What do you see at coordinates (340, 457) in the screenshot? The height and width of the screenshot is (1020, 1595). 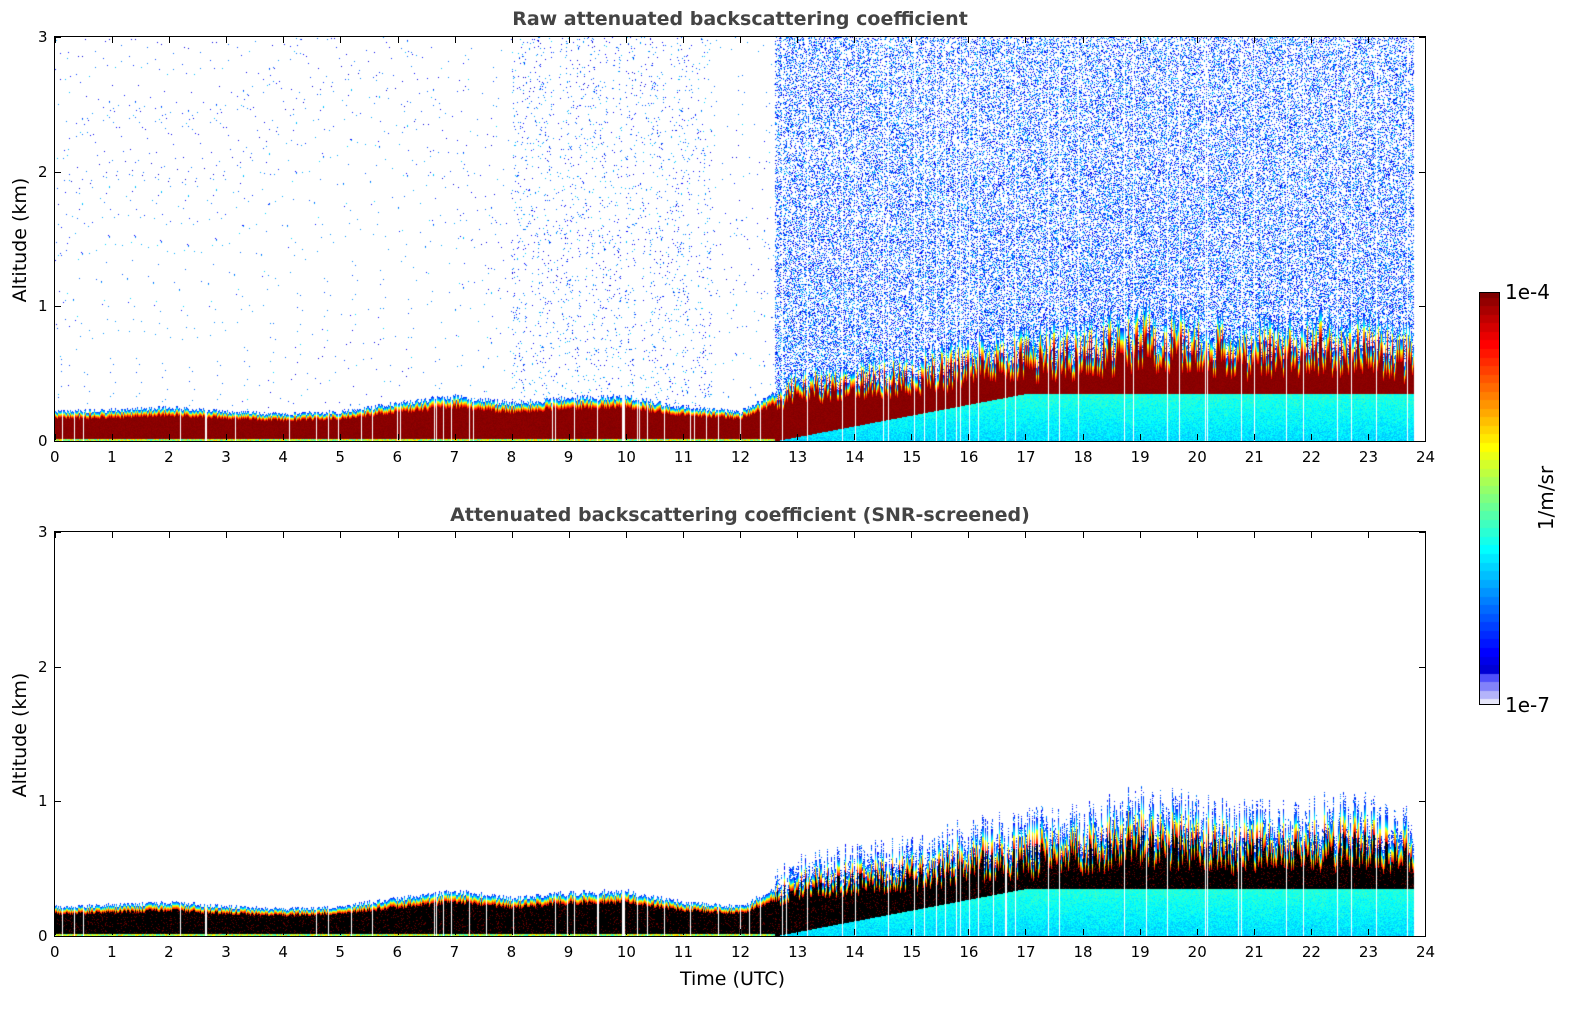 I see `x-tick-label: 5` at bounding box center [340, 457].